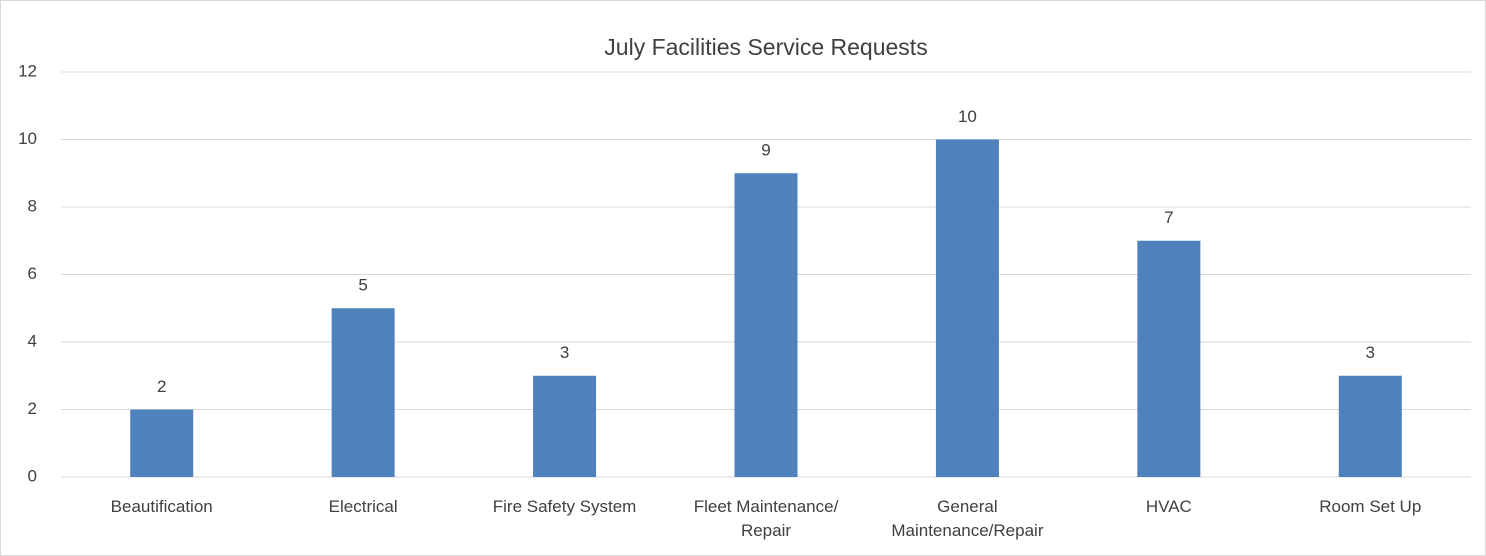 This screenshot has height=556, width=1486. I want to click on data-label: 9, so click(765, 150).